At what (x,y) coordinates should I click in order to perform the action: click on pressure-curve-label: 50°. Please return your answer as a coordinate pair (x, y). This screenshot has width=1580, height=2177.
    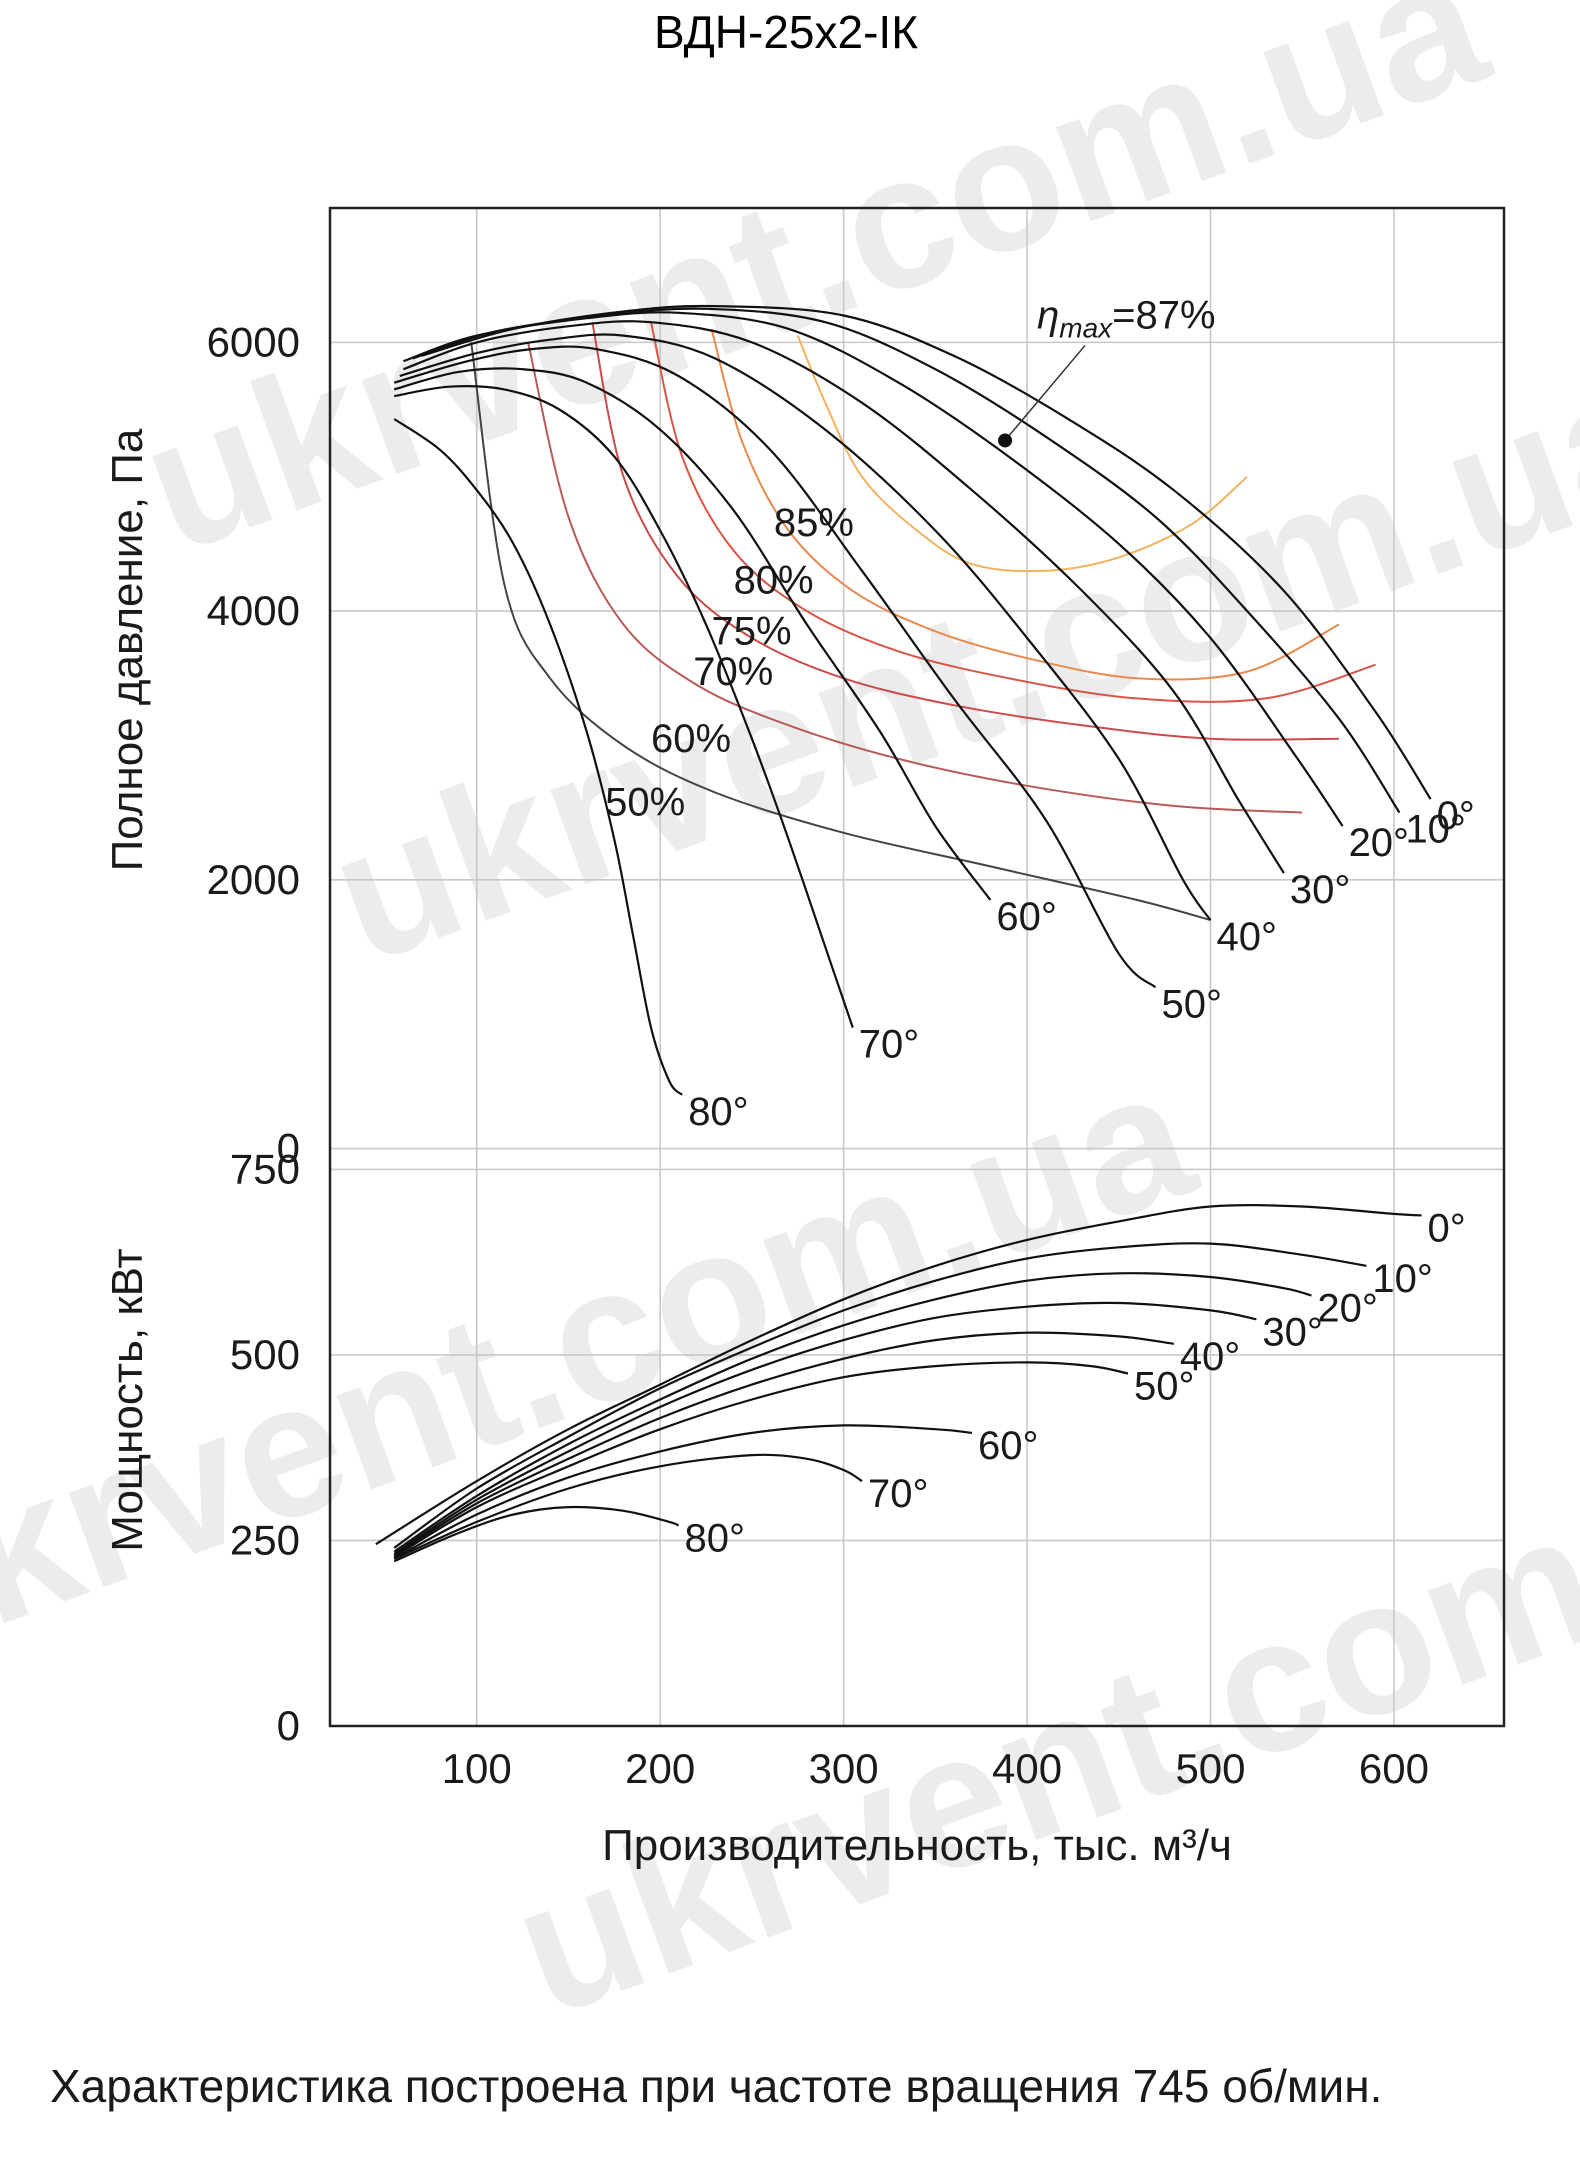
    Looking at the image, I should click on (1191, 1004).